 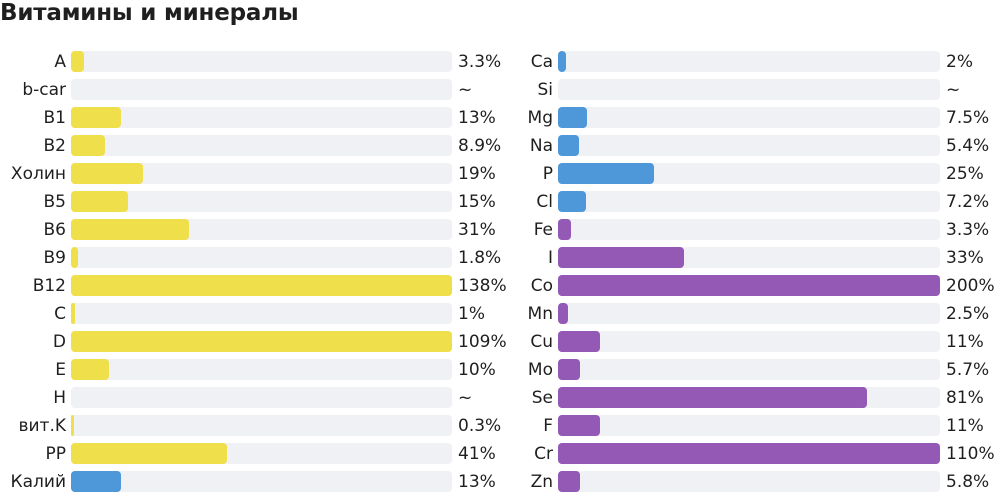 I want to click on bar-row: PP 41%, so click(x=255, y=454).